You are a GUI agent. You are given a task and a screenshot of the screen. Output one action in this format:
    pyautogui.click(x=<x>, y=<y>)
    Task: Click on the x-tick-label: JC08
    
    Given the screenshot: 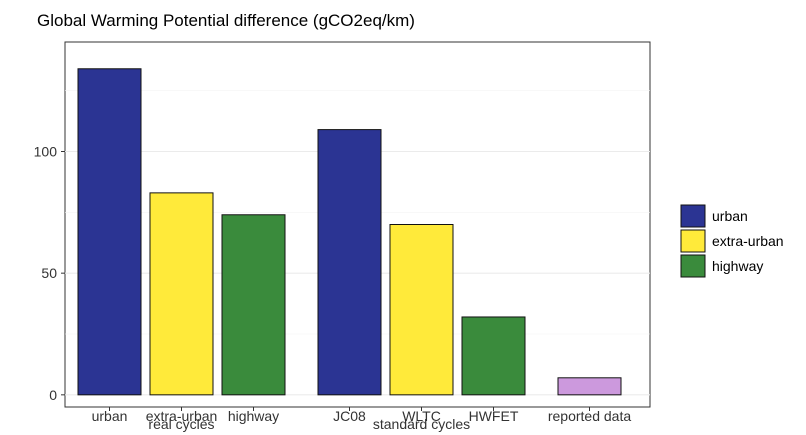 What is the action you would take?
    pyautogui.click(x=349, y=416)
    